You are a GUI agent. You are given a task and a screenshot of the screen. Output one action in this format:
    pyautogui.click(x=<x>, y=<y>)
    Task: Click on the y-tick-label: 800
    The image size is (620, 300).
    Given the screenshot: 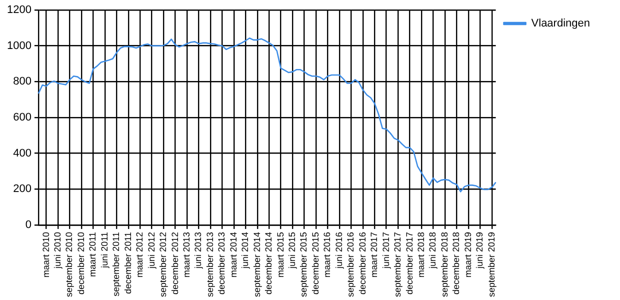 What is the action you would take?
    pyautogui.click(x=22, y=82)
    